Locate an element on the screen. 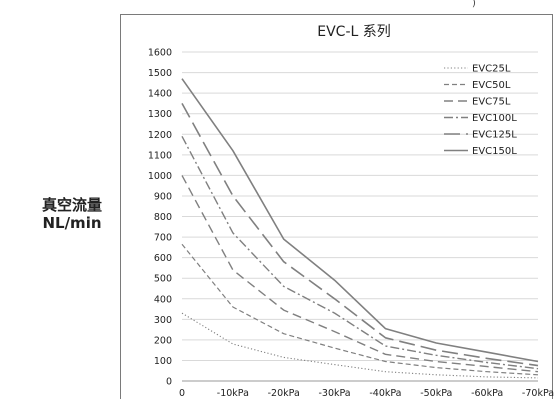  x-tick-label: -60kPa is located at coordinates (487, 393).